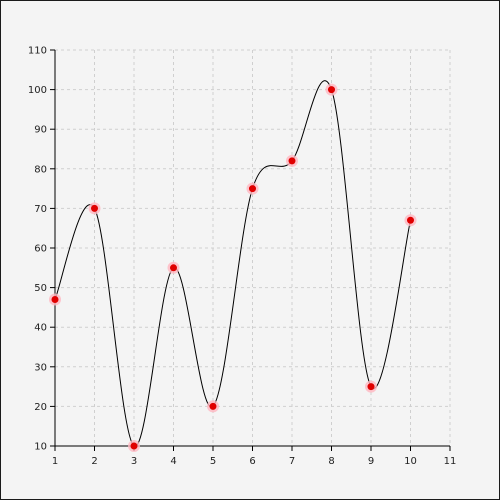 The width and height of the screenshot is (500, 500). I want to click on y-tick-label: 70, so click(40, 209).